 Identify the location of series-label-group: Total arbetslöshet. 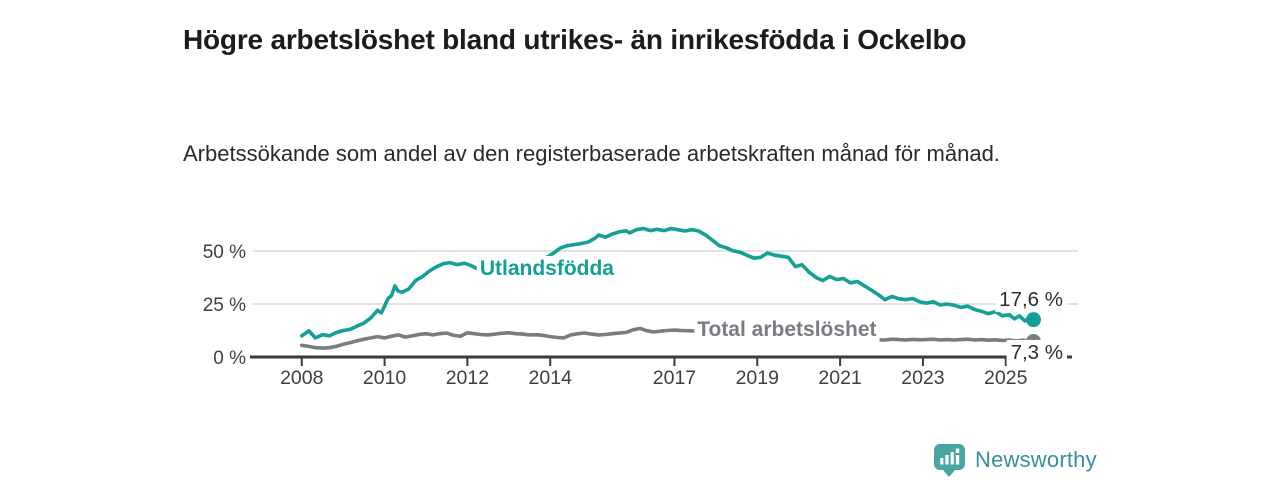
(787, 330).